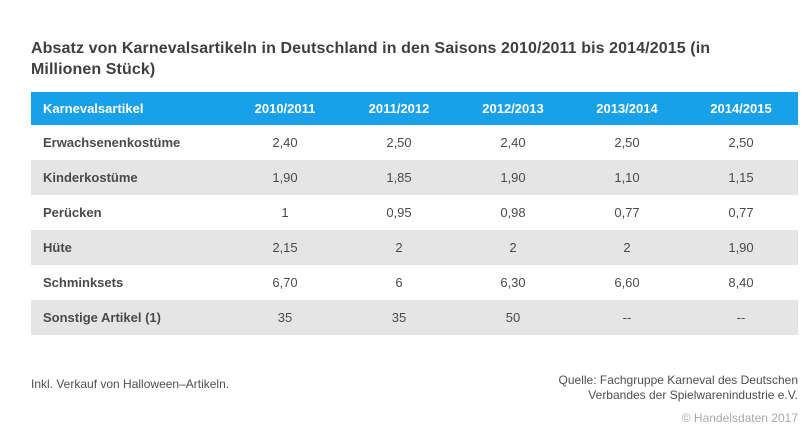  Describe the element at coordinates (741, 108) in the screenshot. I see `column-header-2014-2015: 2014/2015` at that location.